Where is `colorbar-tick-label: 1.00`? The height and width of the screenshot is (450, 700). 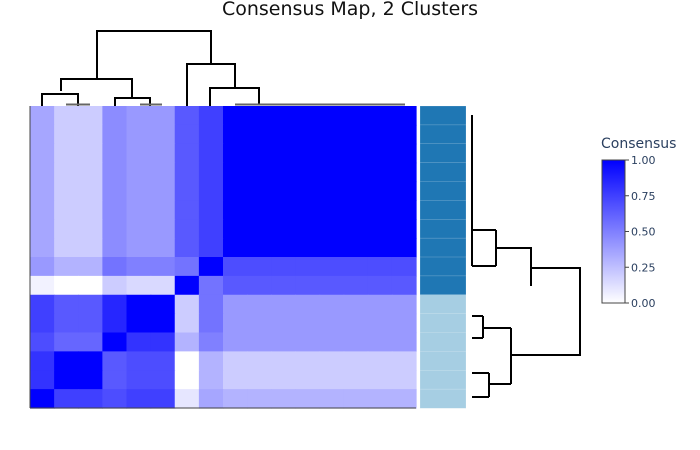 colorbar-tick-label: 1.00 is located at coordinates (643, 160).